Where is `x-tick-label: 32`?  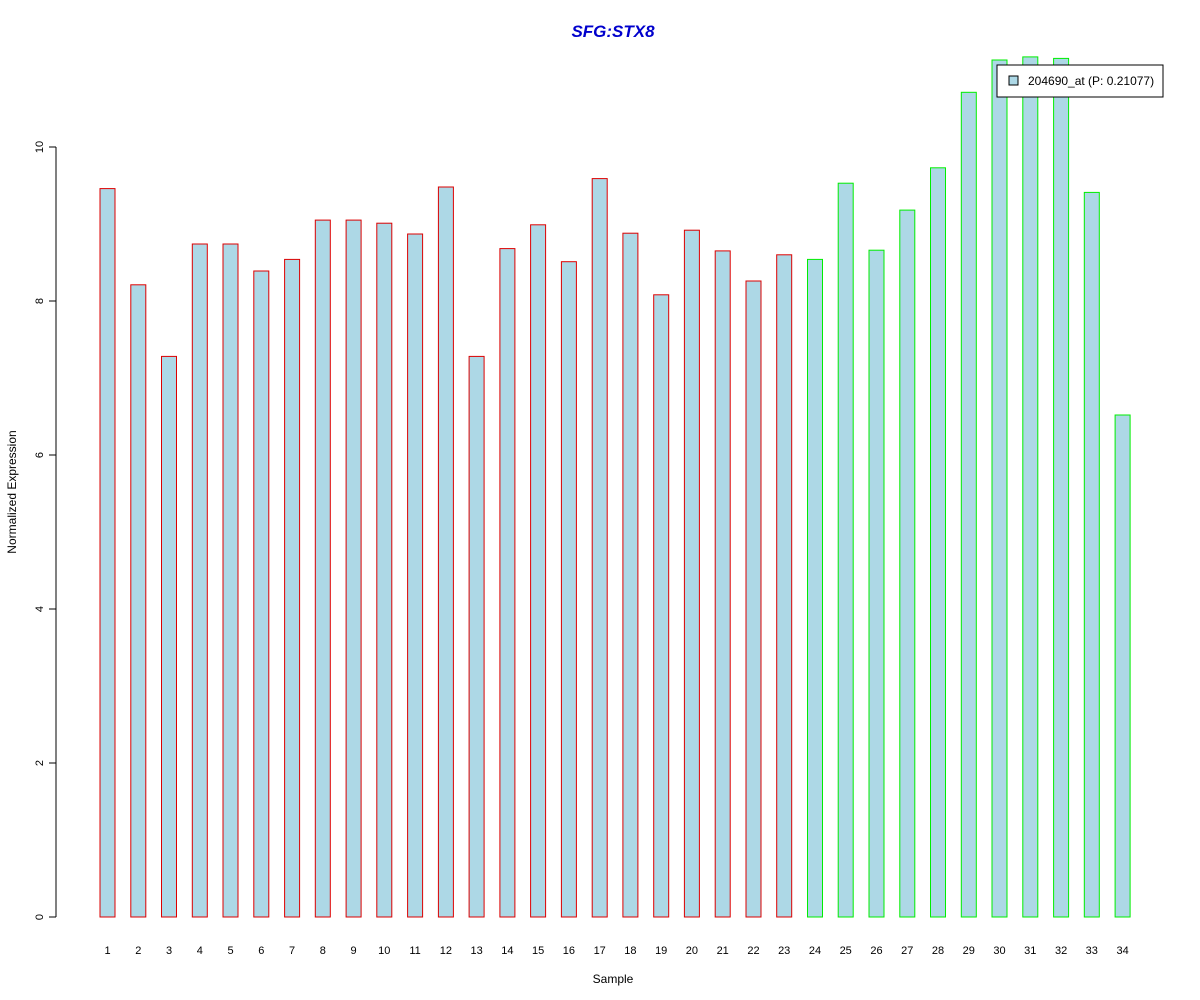
x-tick-label: 32 is located at coordinates (1061, 951).